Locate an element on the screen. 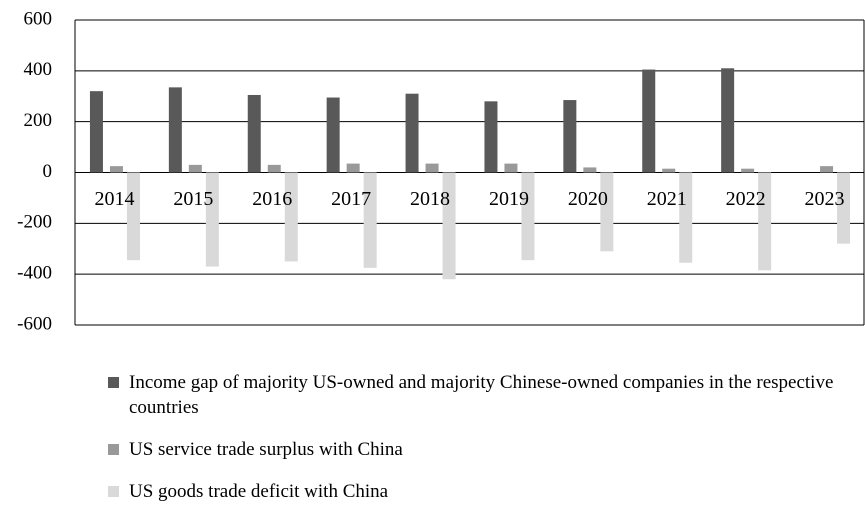 The image size is (865, 521). y-tick-label: -200 is located at coordinates (34, 222).